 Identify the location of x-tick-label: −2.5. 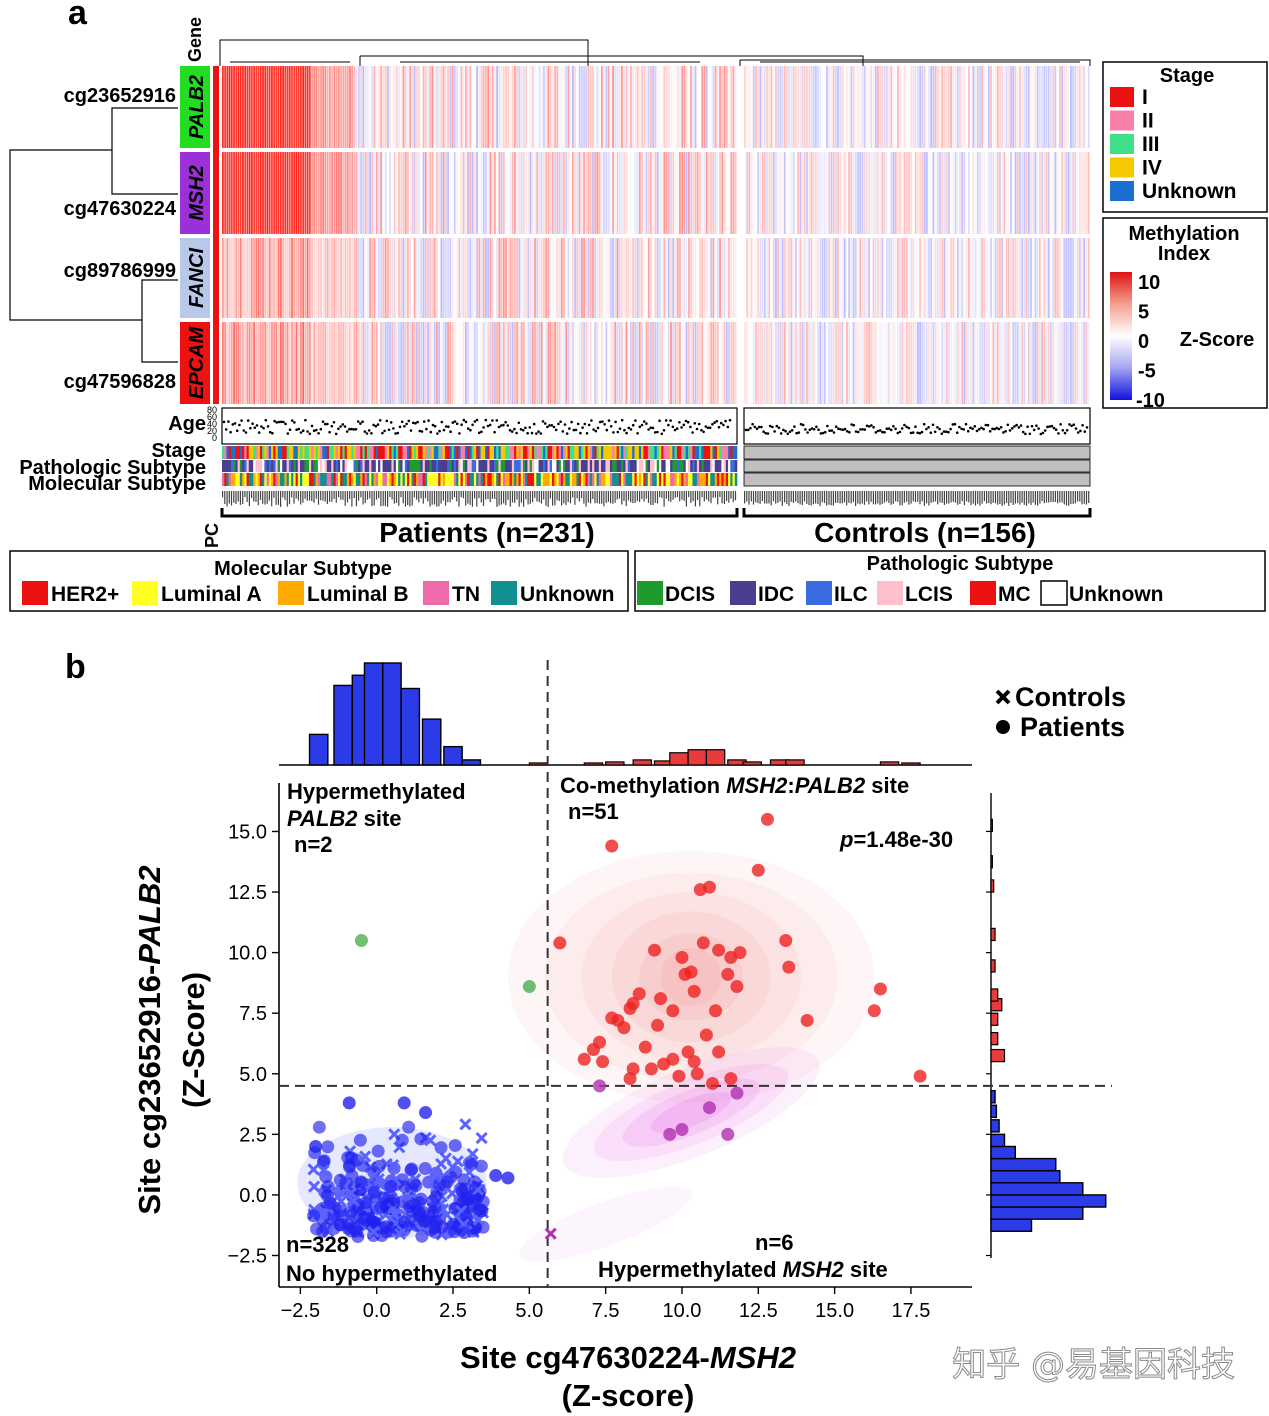
(300, 1311).